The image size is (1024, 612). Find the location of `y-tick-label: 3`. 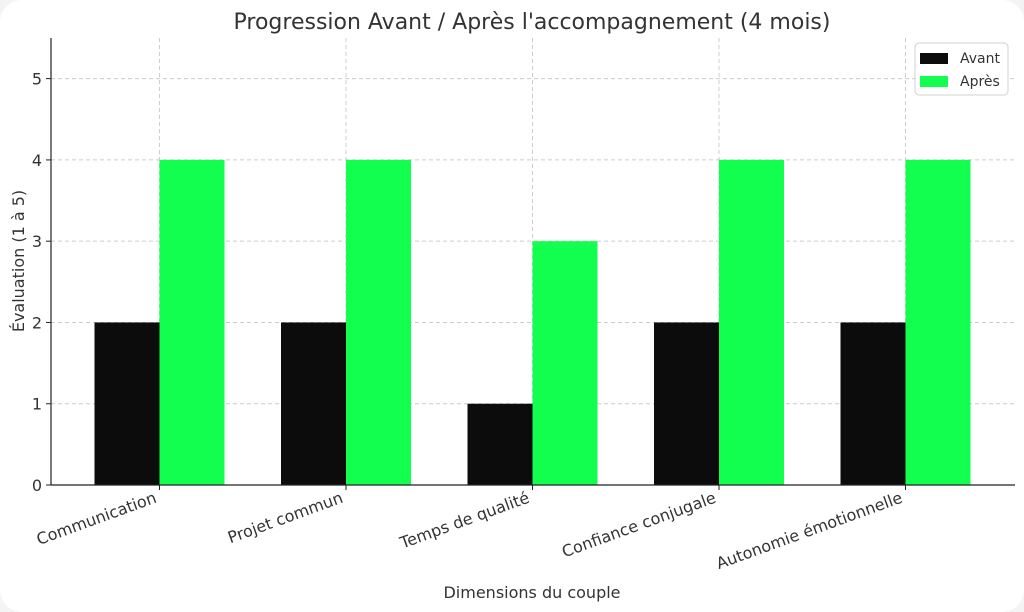

y-tick-label: 3 is located at coordinates (37, 241).